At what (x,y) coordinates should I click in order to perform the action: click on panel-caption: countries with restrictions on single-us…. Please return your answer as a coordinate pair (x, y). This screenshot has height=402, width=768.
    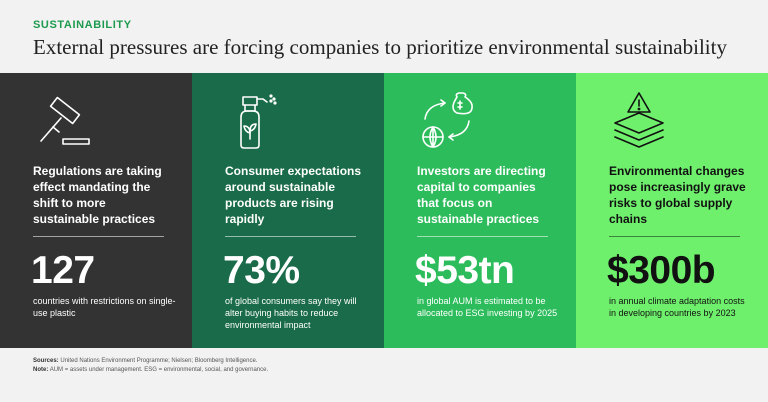
    Looking at the image, I should click on (104, 307).